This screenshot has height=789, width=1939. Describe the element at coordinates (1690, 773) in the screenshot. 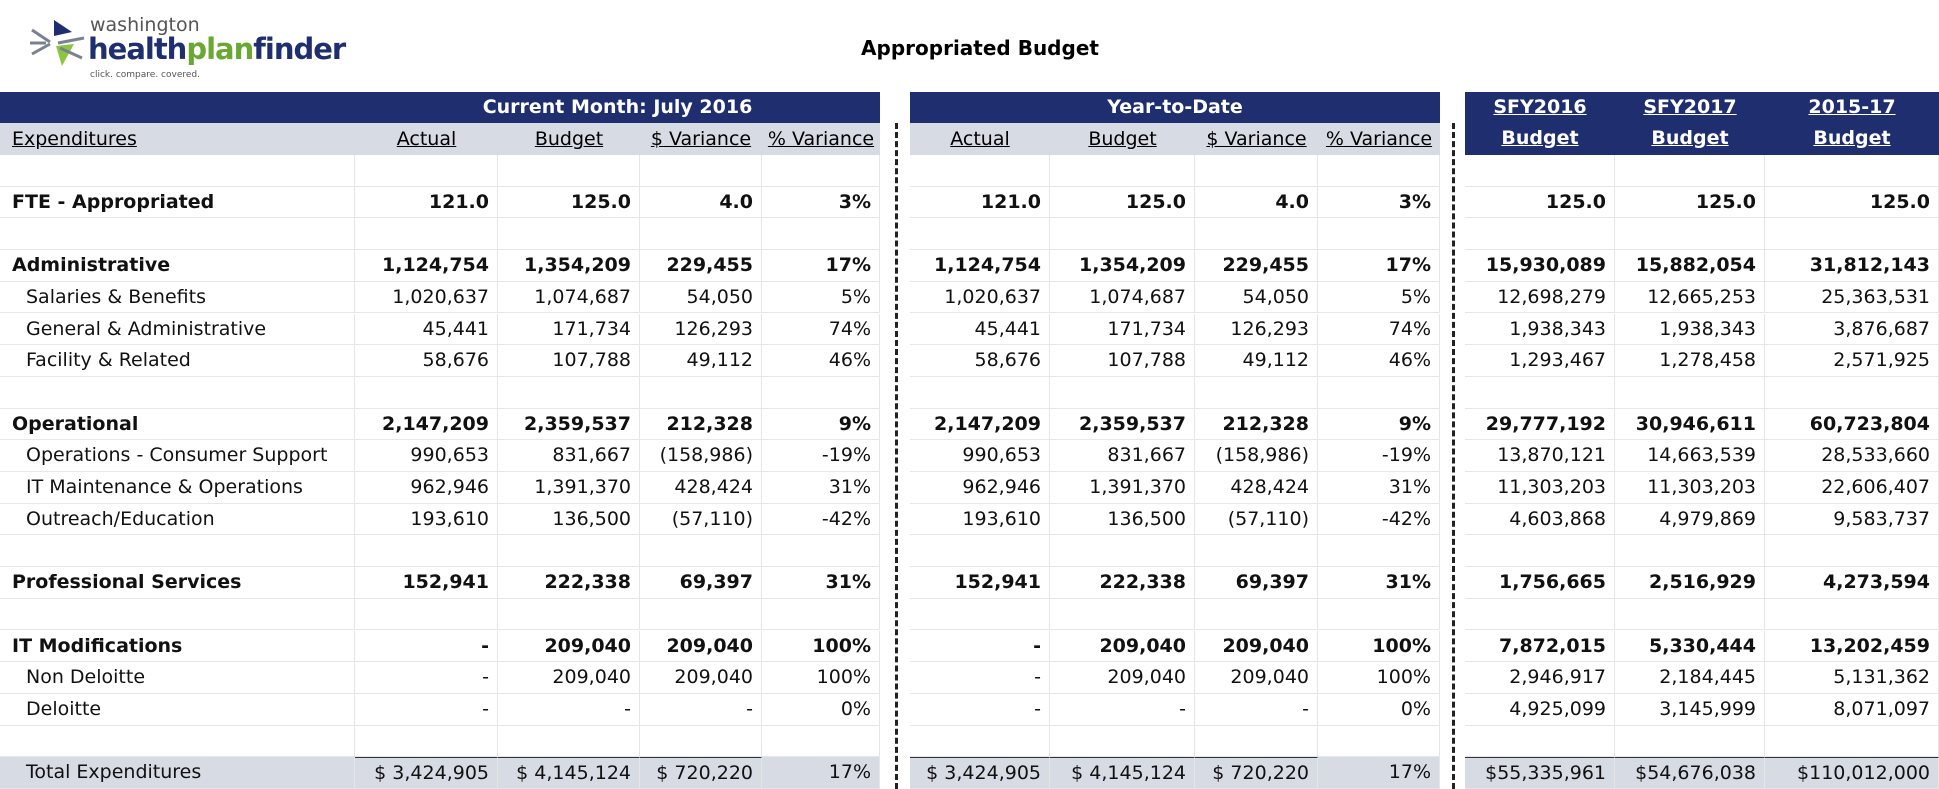

I see `cell: $54,676,038` at that location.